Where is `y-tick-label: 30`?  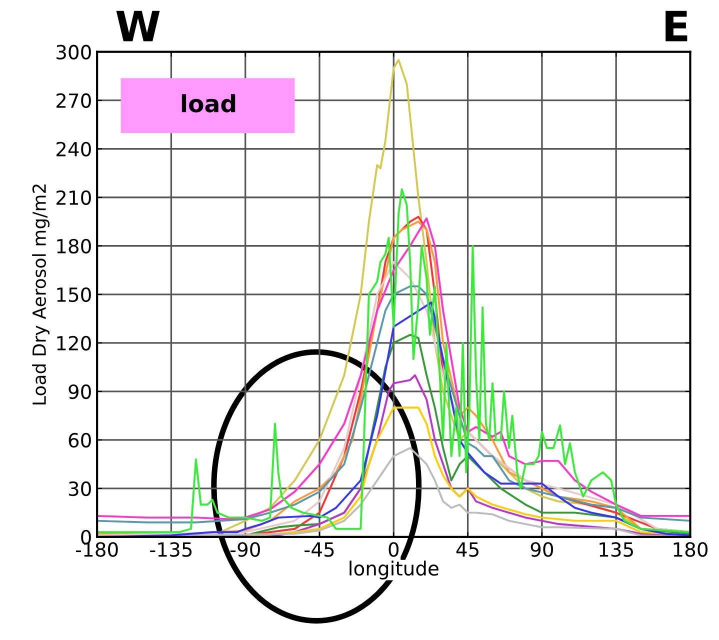 y-tick-label: 30 is located at coordinates (79, 488).